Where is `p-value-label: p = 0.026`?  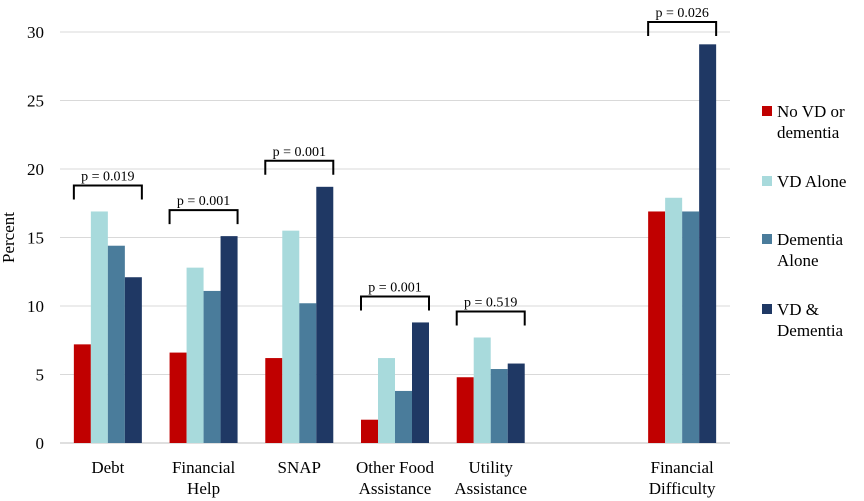
p-value-label: p = 0.026 is located at coordinates (681, 13).